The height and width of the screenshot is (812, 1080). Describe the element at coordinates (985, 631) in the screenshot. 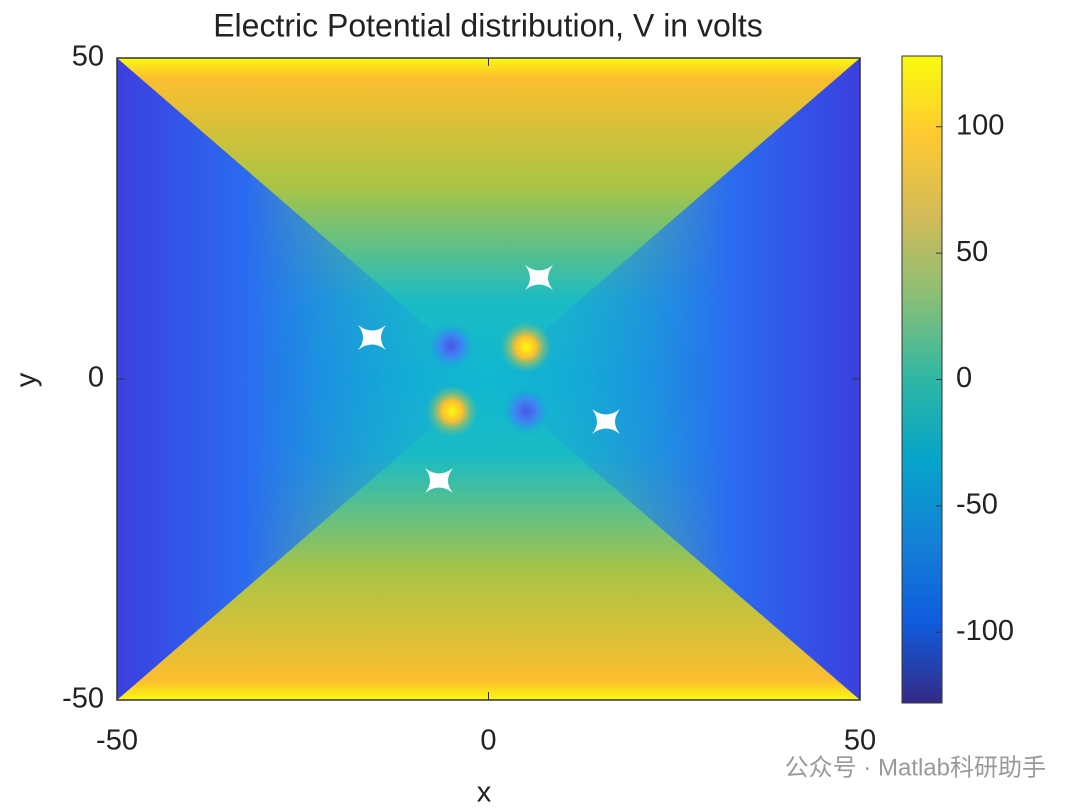

I see `colorbar-tick-label: -100` at that location.